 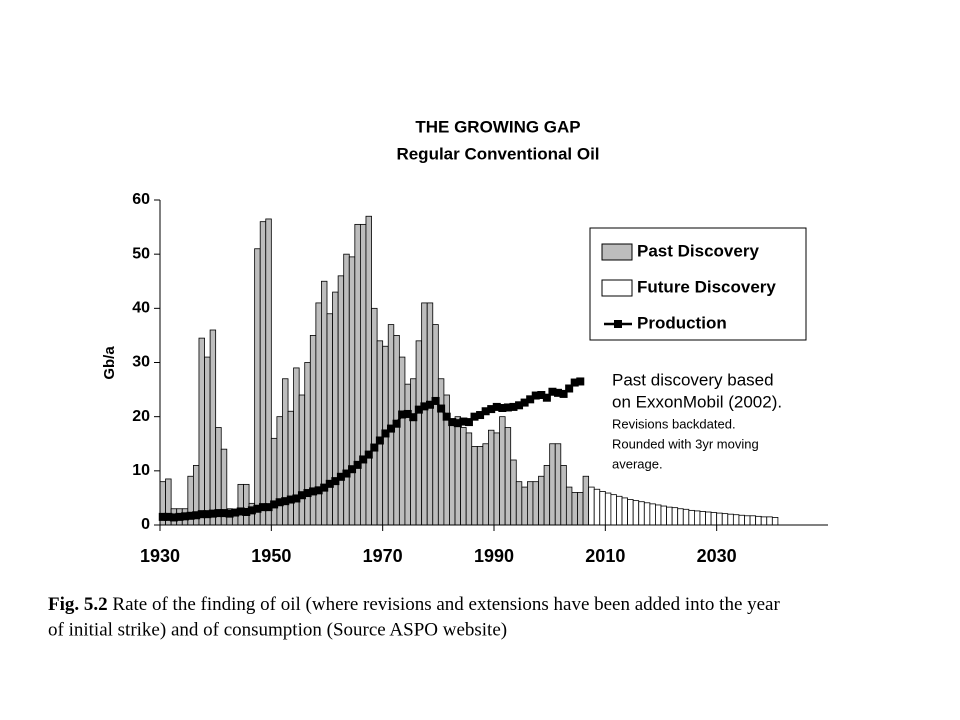 I want to click on annotation: on ExxonMobil (2002)., so click(x=697, y=401).